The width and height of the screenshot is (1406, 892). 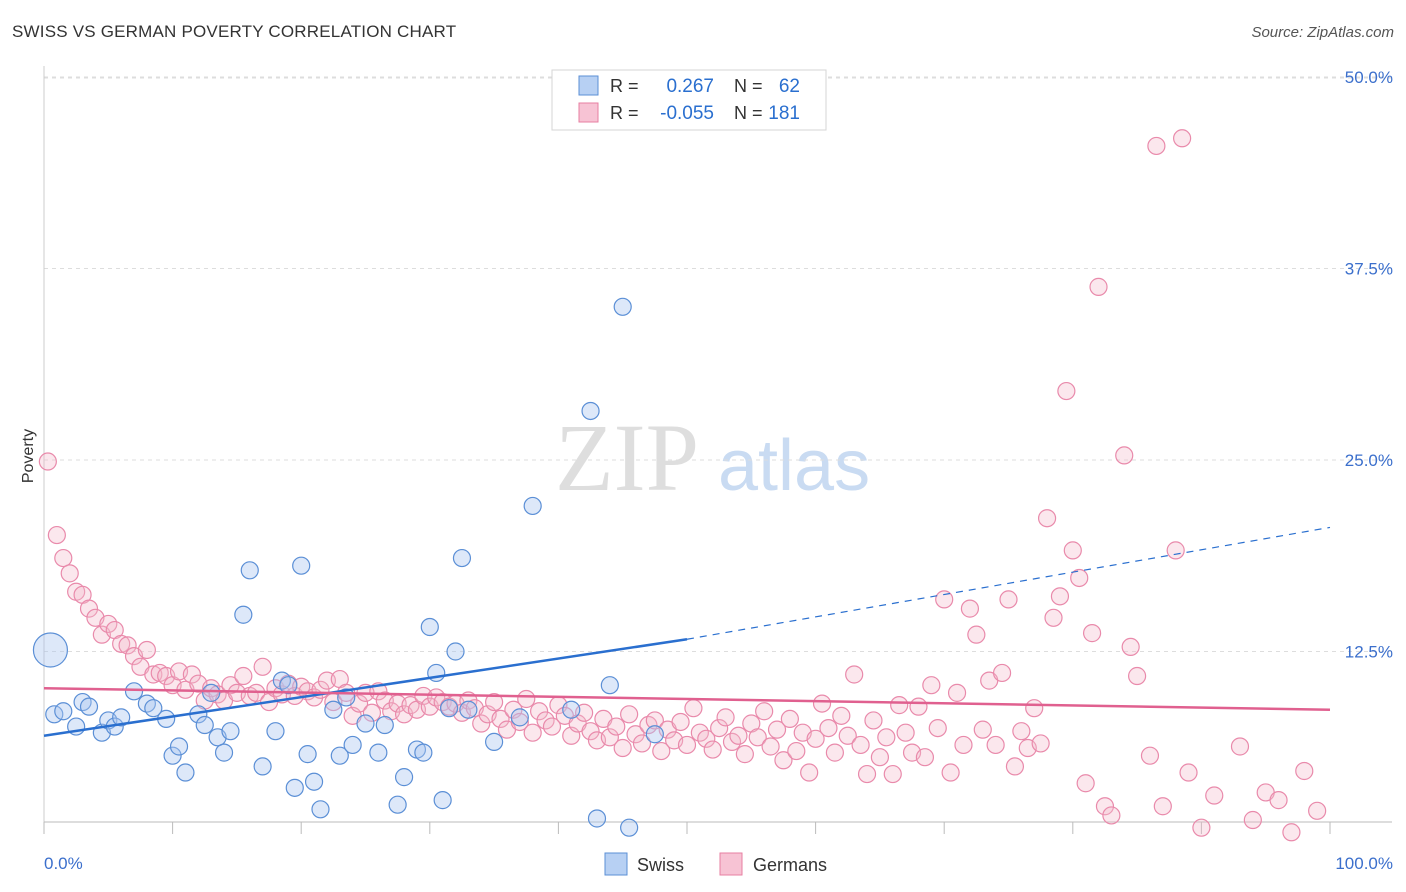 I want to click on germans-trend-line, so click(x=687, y=699).